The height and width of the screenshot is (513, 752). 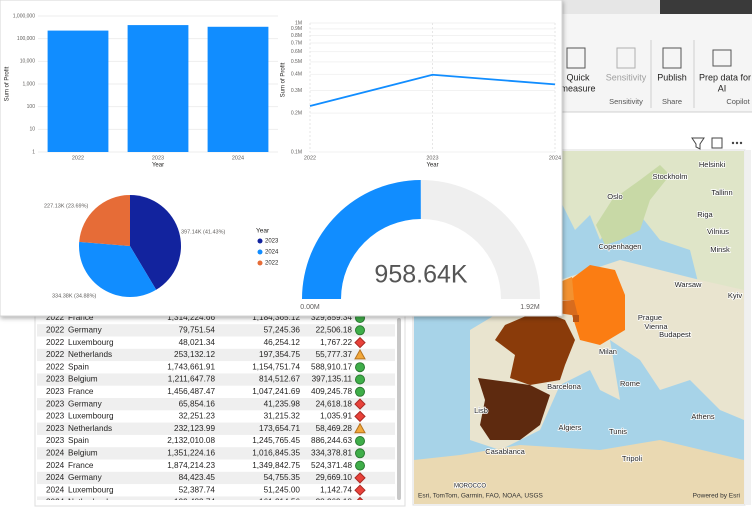 I want to click on table-cell: Spain, so click(x=78, y=366).